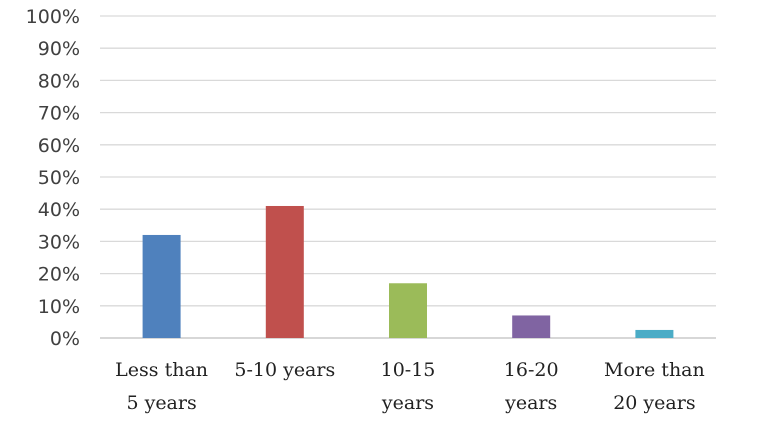  Describe the element at coordinates (59, 242) in the screenshot. I see `y-tick-label: 30%` at that location.